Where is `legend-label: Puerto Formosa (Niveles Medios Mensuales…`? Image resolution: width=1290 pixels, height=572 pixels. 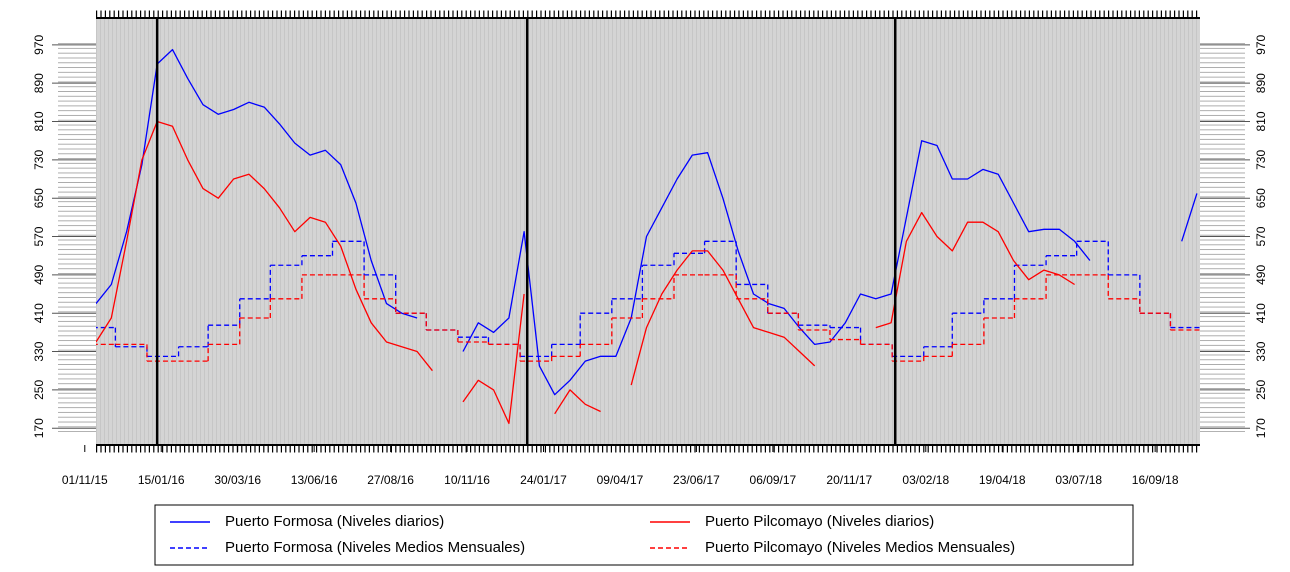 legend-label: Puerto Formosa (Niveles Medios Mensuales… is located at coordinates (375, 547).